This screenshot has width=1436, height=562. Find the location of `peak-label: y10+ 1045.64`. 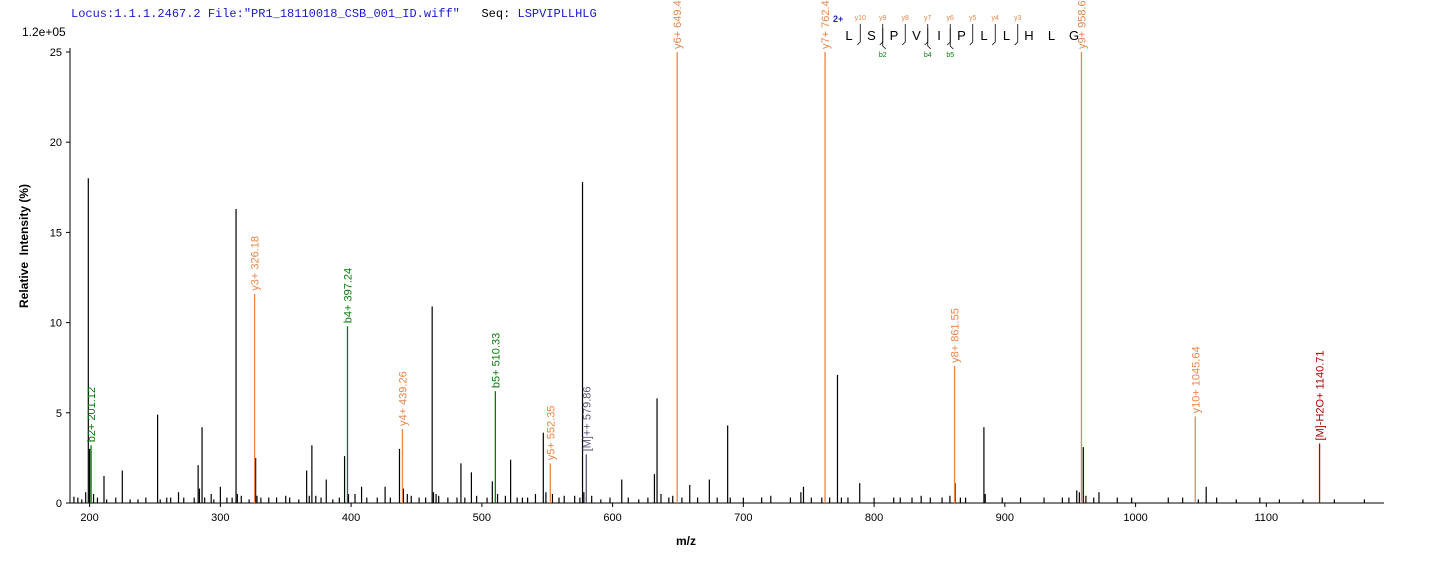

peak-label: y10+ 1045.64 is located at coordinates (1196, 379).